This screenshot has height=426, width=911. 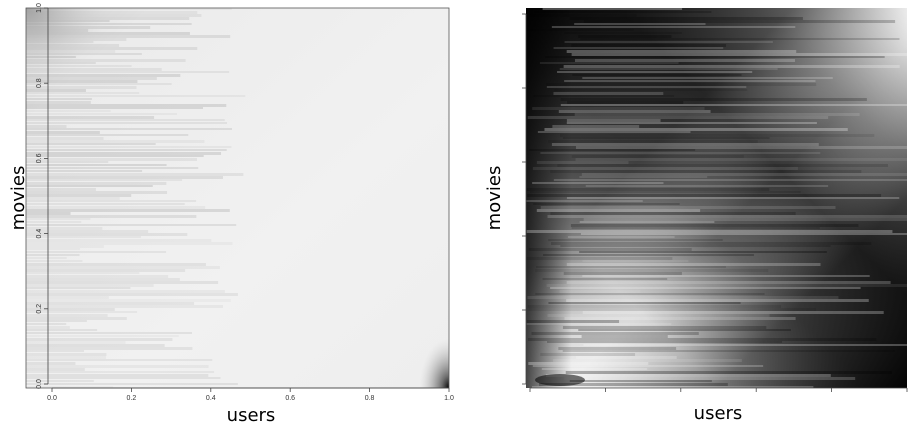 What do you see at coordinates (39, 83) in the screenshot?
I see `y-tick-label: 0.8` at bounding box center [39, 83].